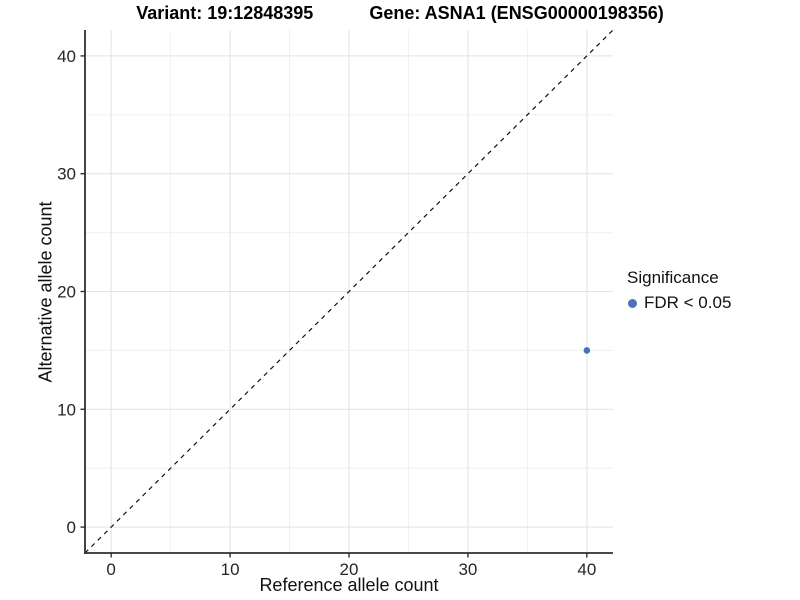  Describe the element at coordinates (230, 569) in the screenshot. I see `x-tick-label: 10` at that location.